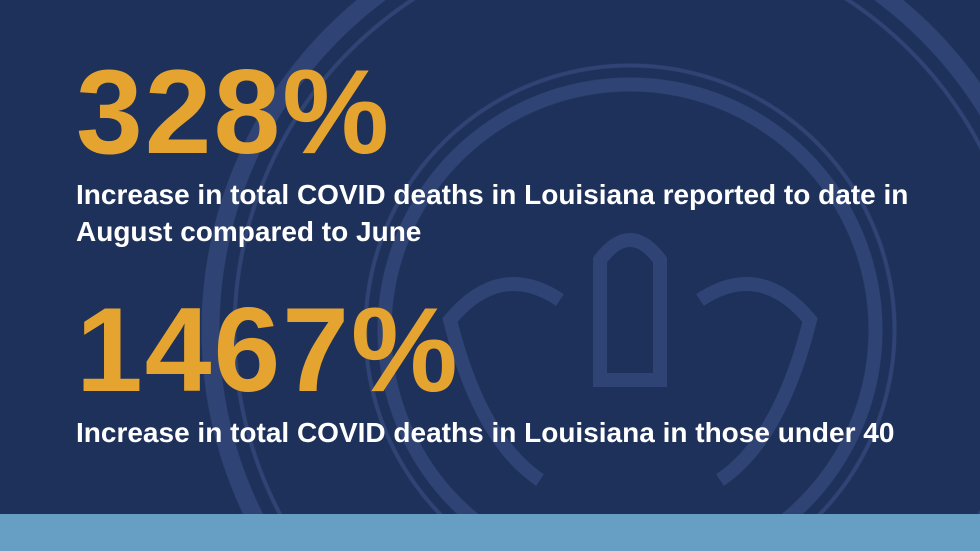  Describe the element at coordinates (233, 112) in the screenshot. I see `stat-value: 328%` at that location.